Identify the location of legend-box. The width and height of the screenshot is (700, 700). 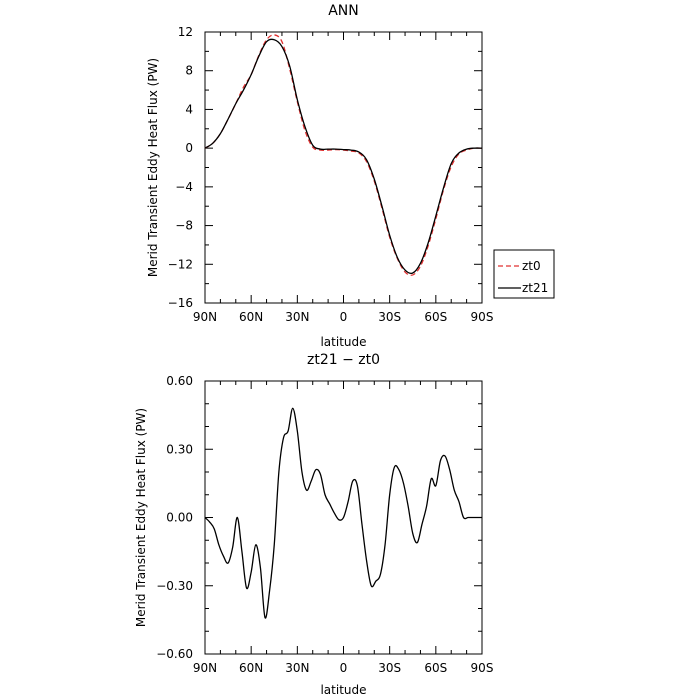
(524, 274).